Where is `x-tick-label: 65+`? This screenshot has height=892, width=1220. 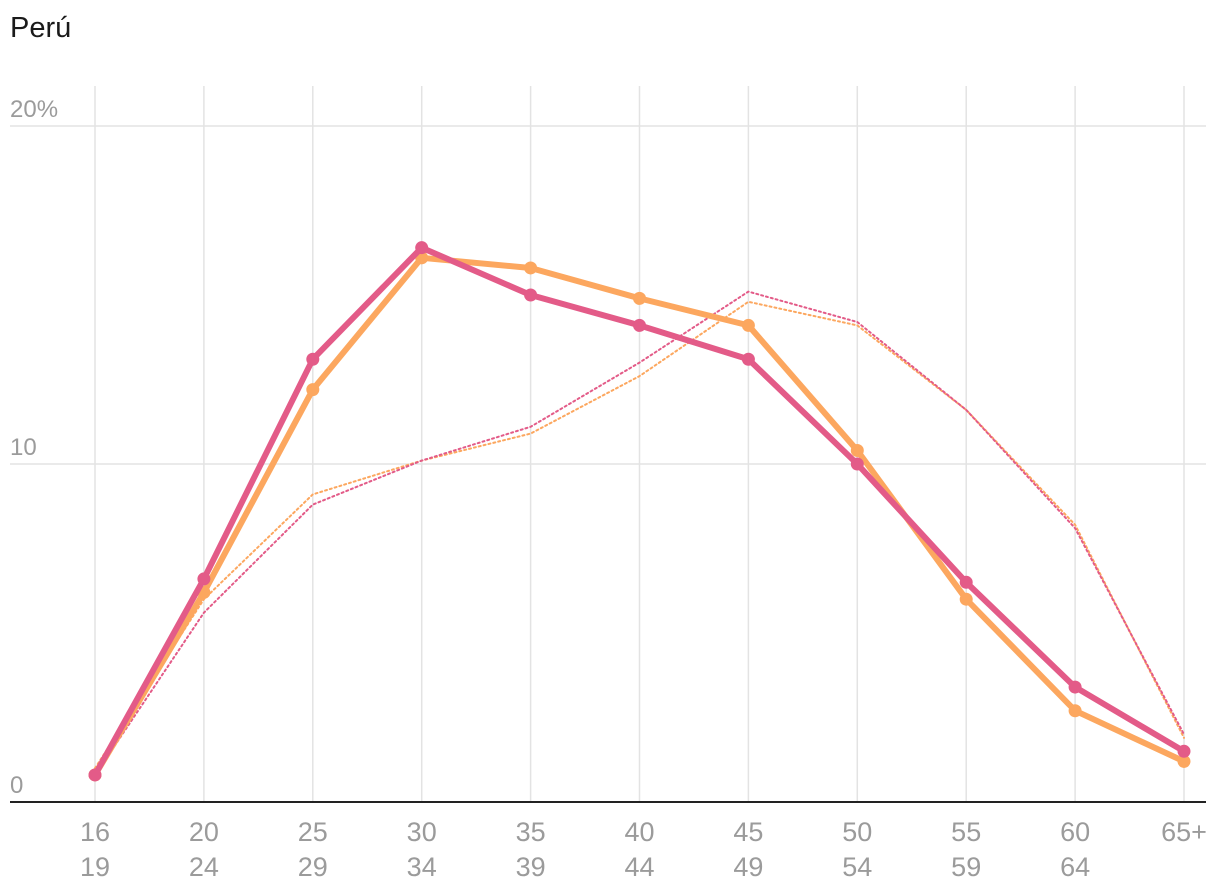
x-tick-label: 65+ is located at coordinates (1184, 832).